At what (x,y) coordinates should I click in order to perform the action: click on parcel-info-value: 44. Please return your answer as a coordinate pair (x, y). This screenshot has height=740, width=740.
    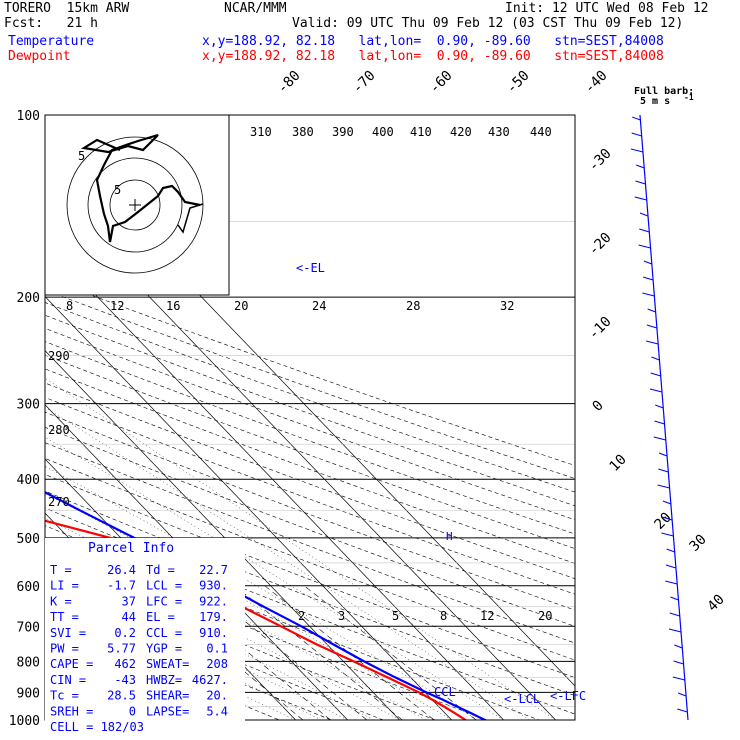
    Looking at the image, I should click on (129, 617).